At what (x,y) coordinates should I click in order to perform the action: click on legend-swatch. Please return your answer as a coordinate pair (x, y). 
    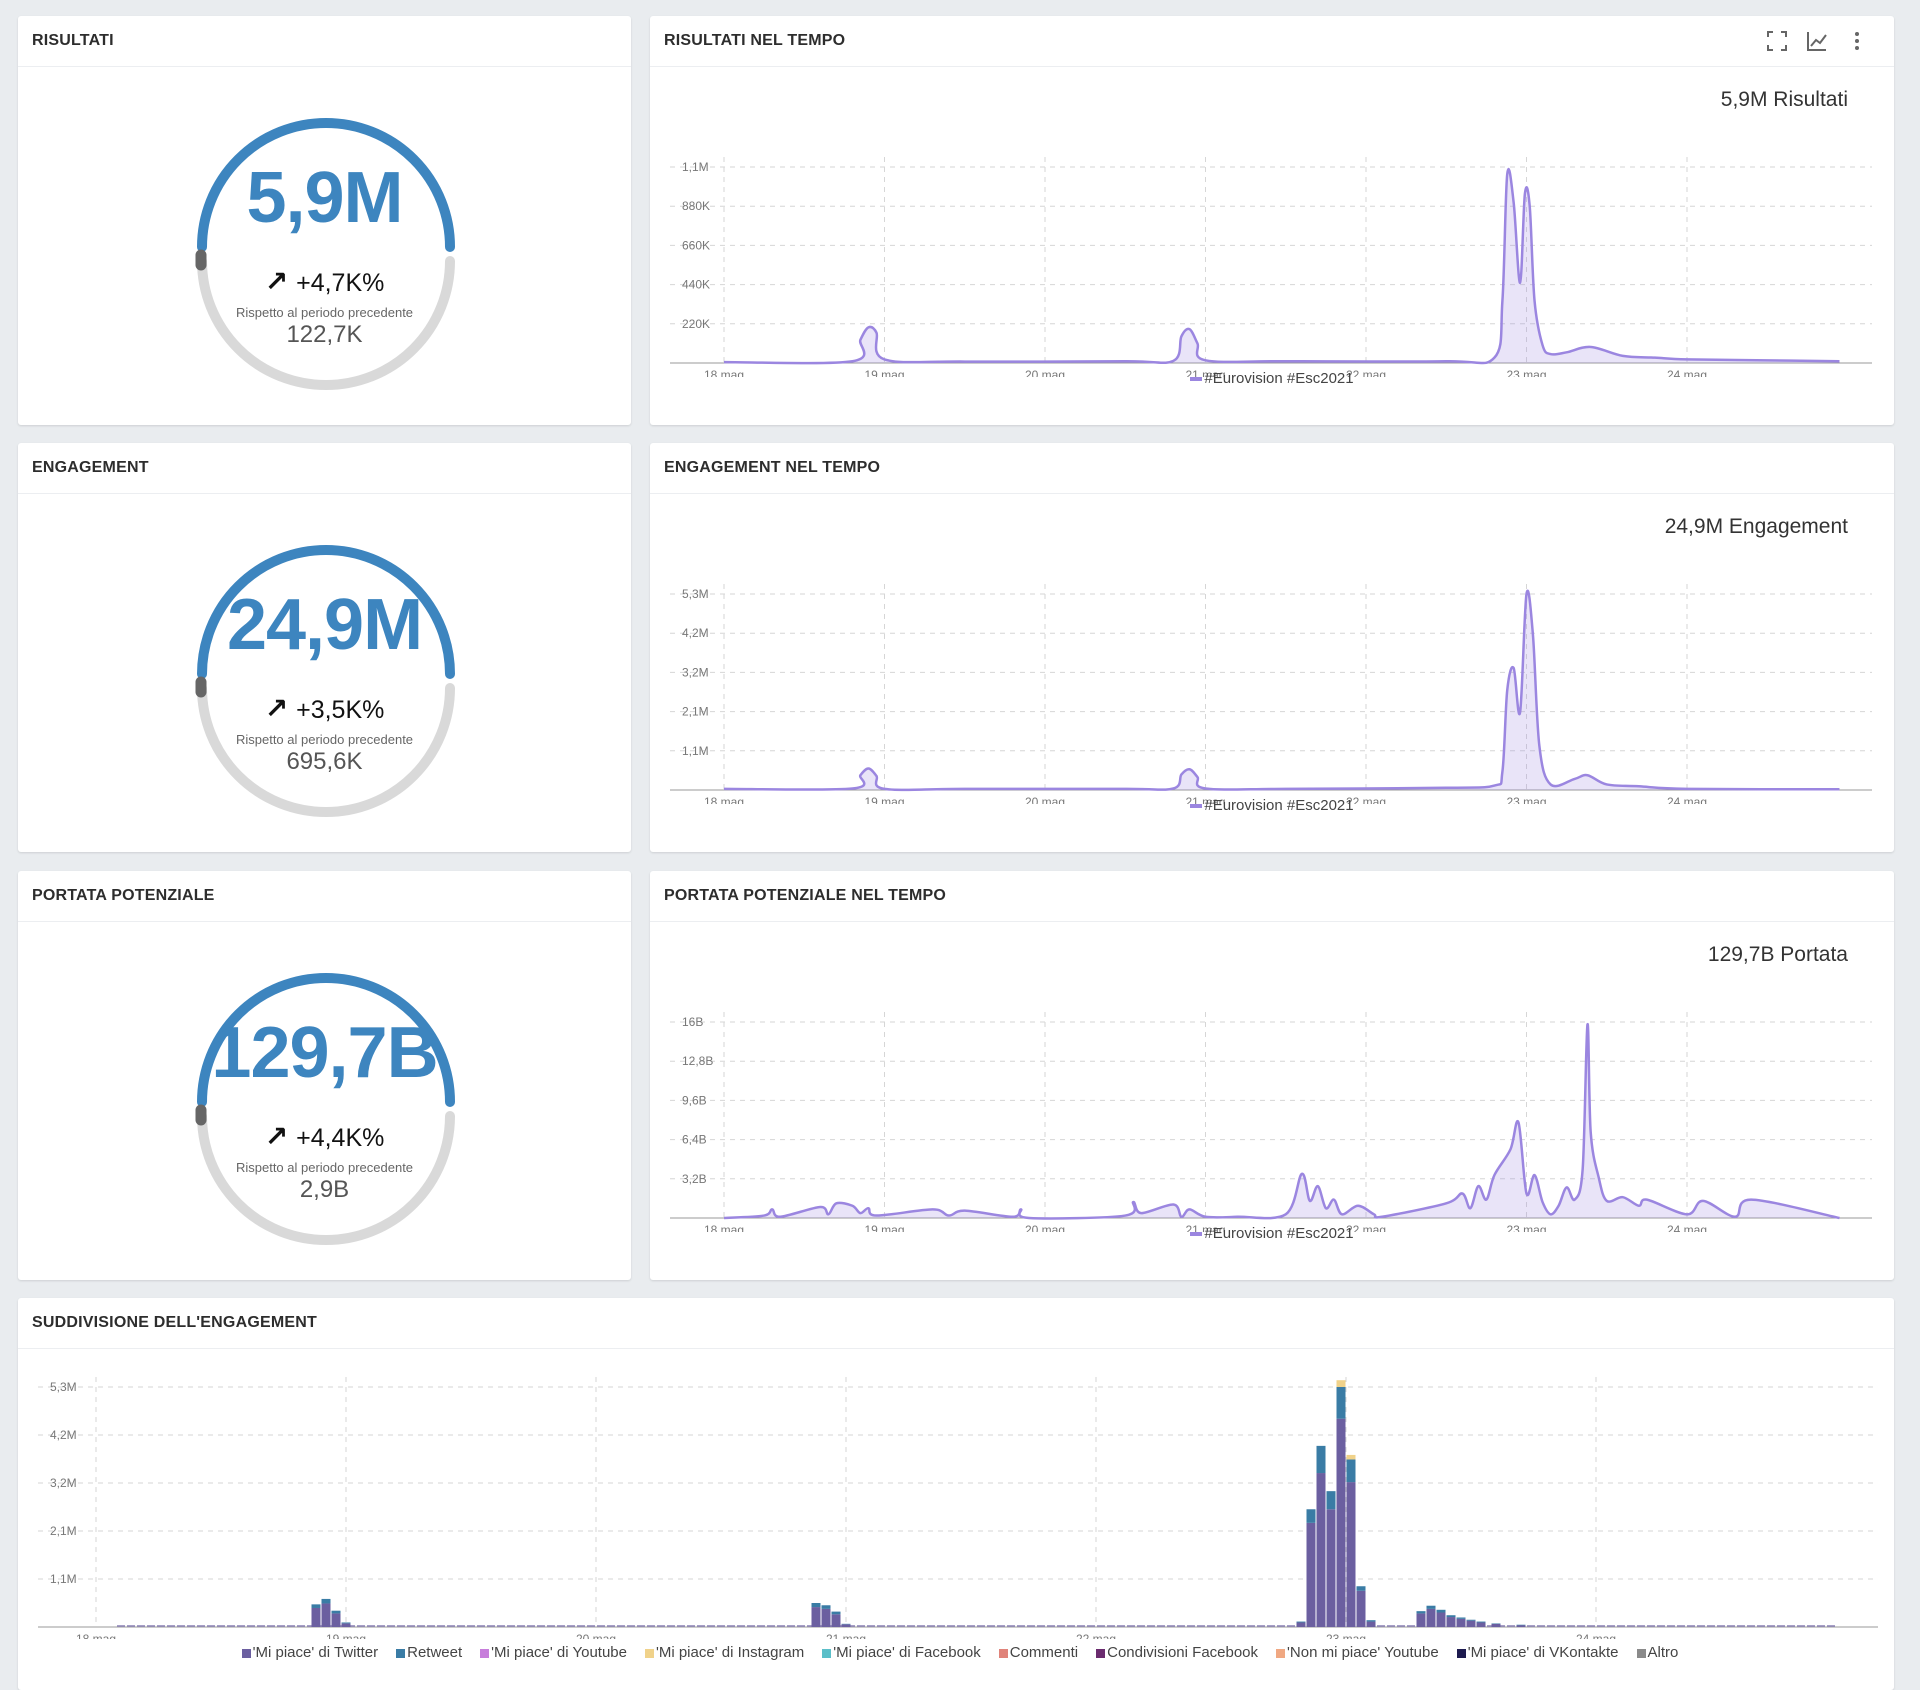
    Looking at the image, I should click on (827, 1653).